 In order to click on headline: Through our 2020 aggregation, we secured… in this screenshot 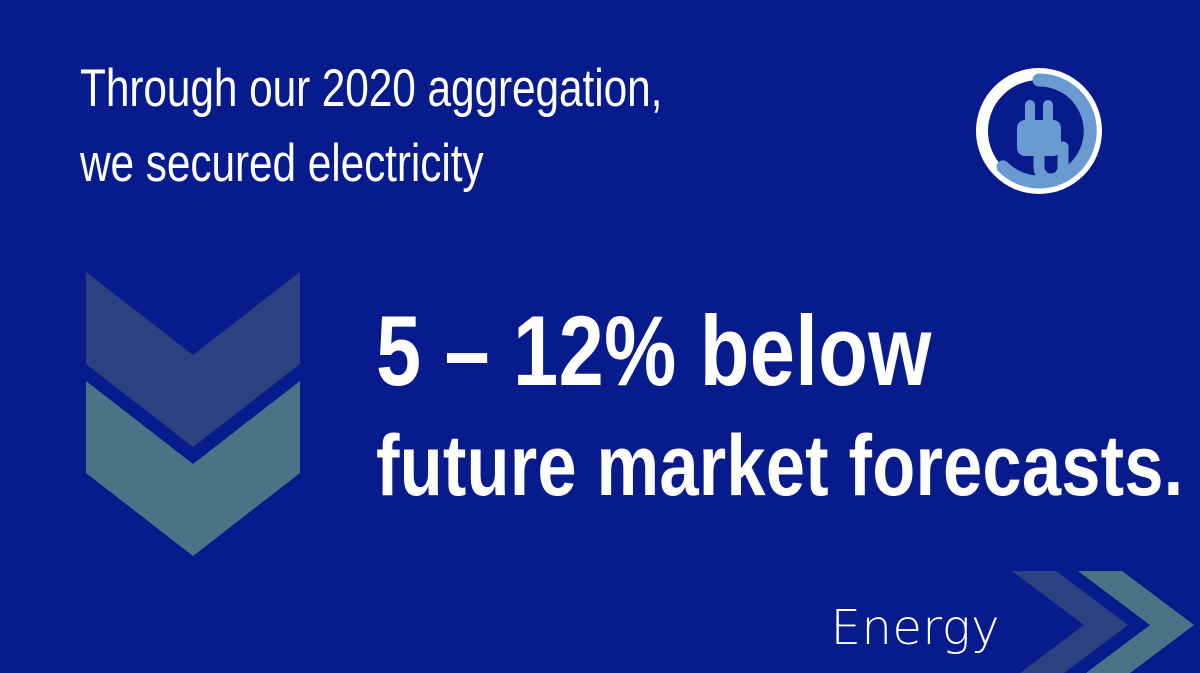, I will do `click(408, 137)`.